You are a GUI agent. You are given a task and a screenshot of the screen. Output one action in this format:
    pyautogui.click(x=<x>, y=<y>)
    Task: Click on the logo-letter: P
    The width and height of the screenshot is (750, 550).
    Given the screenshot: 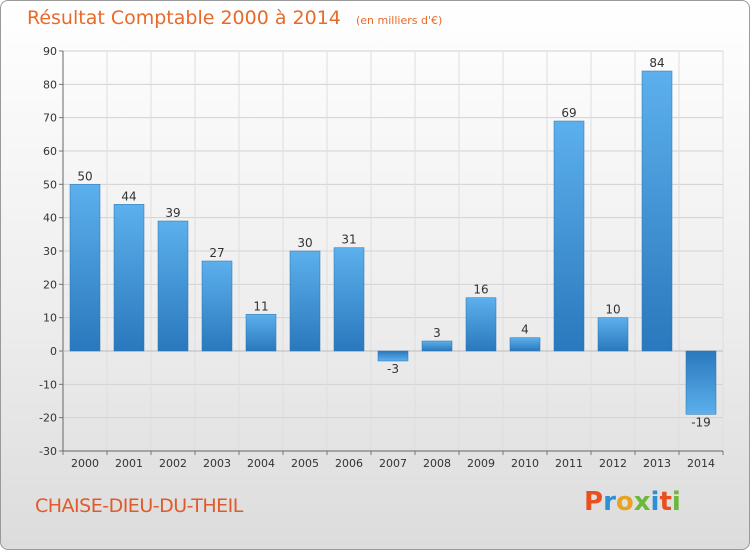 What is the action you would take?
    pyautogui.click(x=594, y=502)
    